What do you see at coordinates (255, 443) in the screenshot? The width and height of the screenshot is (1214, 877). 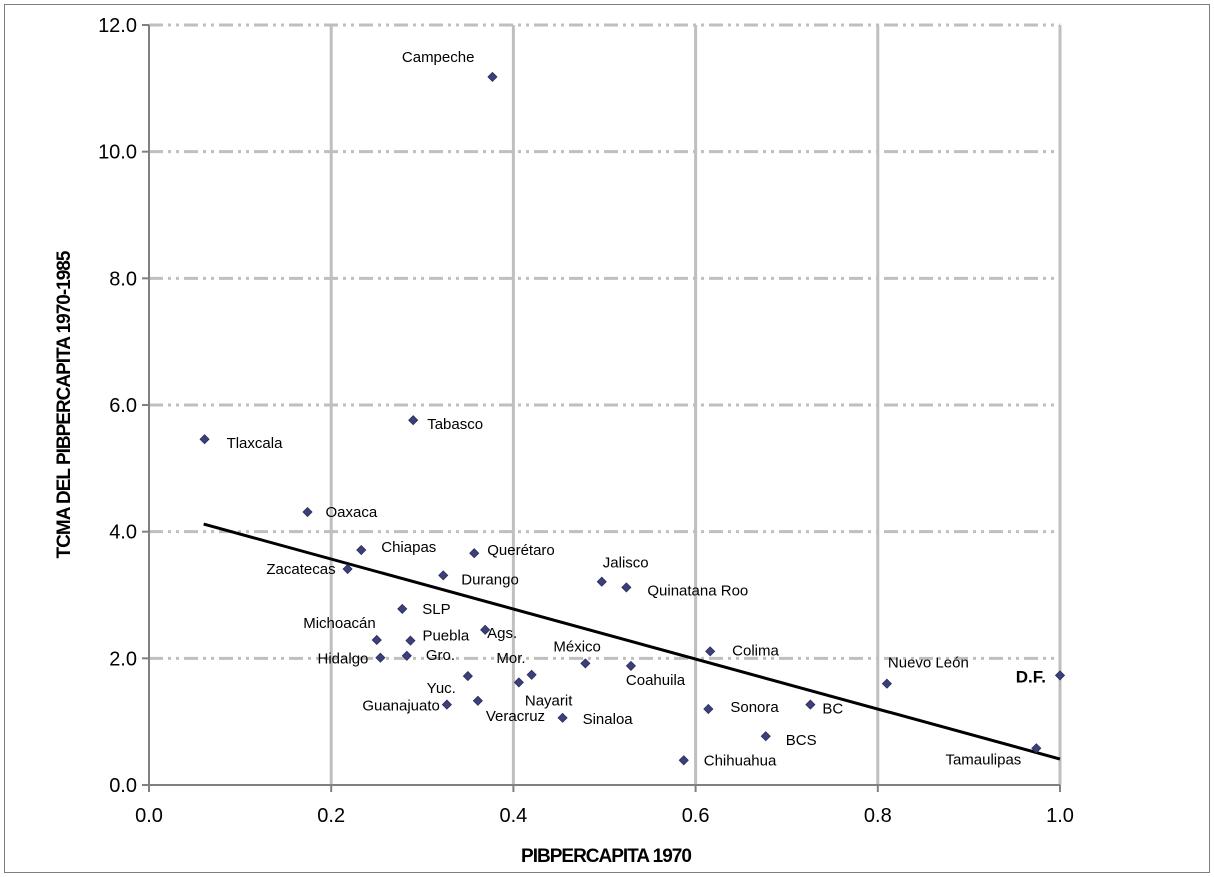 I see `data-point-label: Tlaxcala` at bounding box center [255, 443].